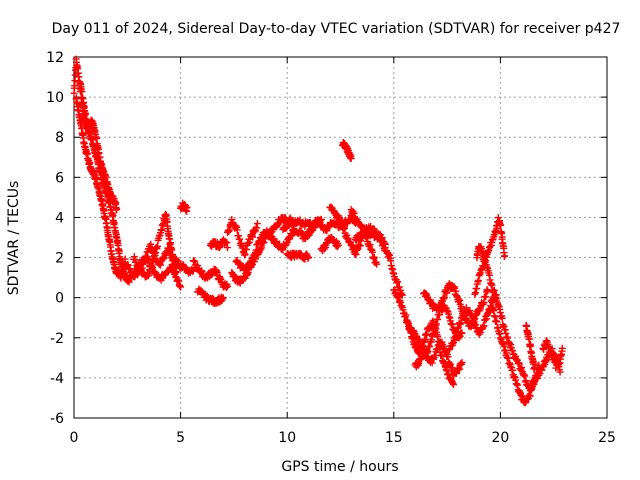  Describe the element at coordinates (55, 98) in the screenshot. I see `y-tick-label: 10` at that location.